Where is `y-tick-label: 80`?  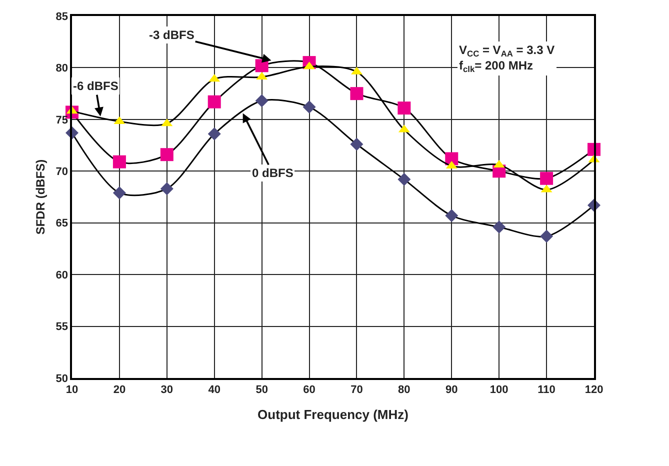
y-tick-label: 80 is located at coordinates (62, 68).